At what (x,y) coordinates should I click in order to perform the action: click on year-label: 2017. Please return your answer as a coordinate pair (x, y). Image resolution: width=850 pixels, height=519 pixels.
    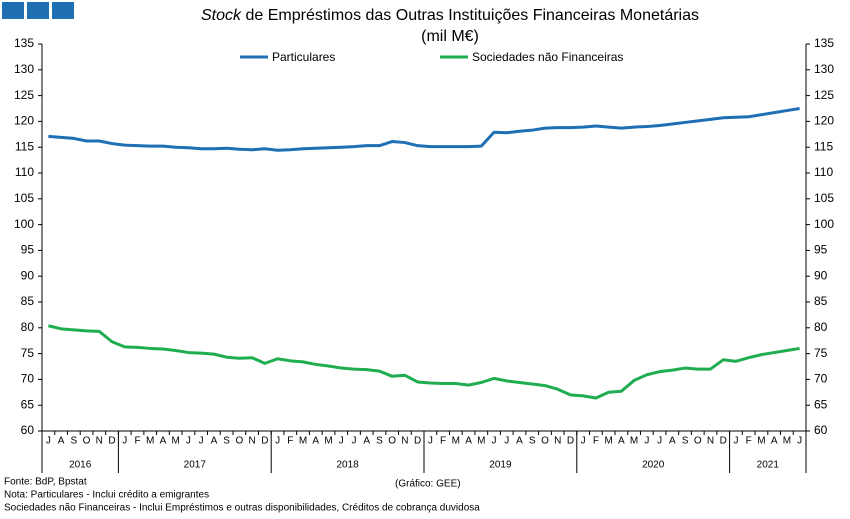
    Looking at the image, I should click on (195, 465).